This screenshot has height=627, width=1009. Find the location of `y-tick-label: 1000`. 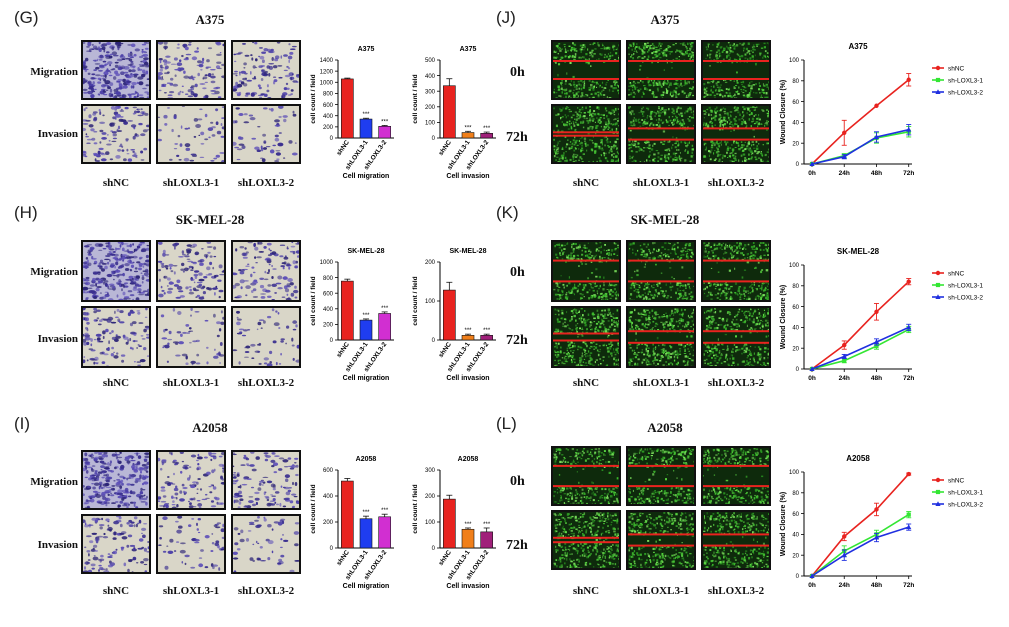

y-tick-label: 1000 is located at coordinates (327, 263).